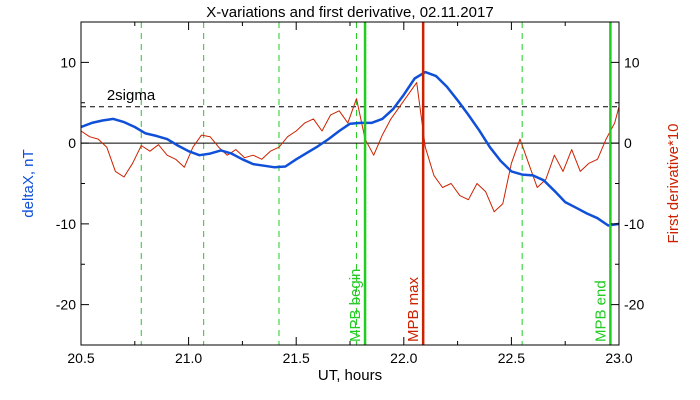  Describe the element at coordinates (28, 183) in the screenshot. I see `y-axis-title-left: deltaX, nT` at that location.